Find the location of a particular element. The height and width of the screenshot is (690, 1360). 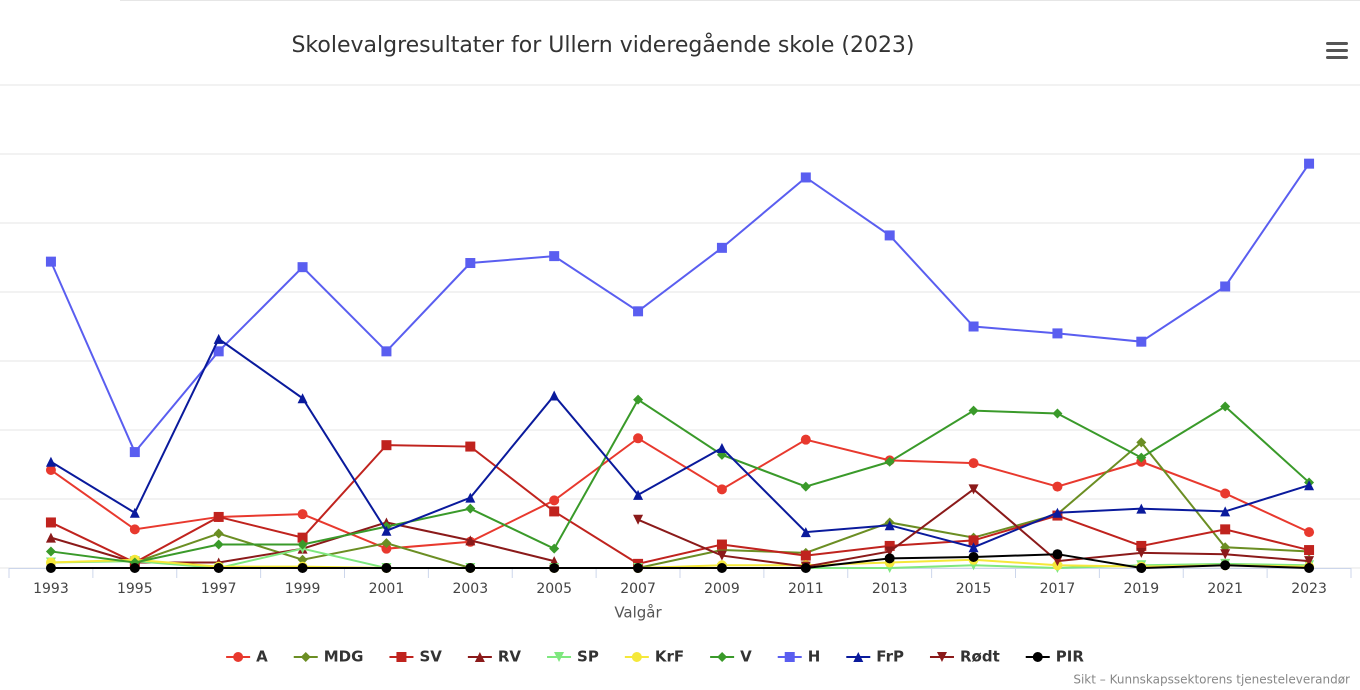

series is located at coordinates (680, 561).